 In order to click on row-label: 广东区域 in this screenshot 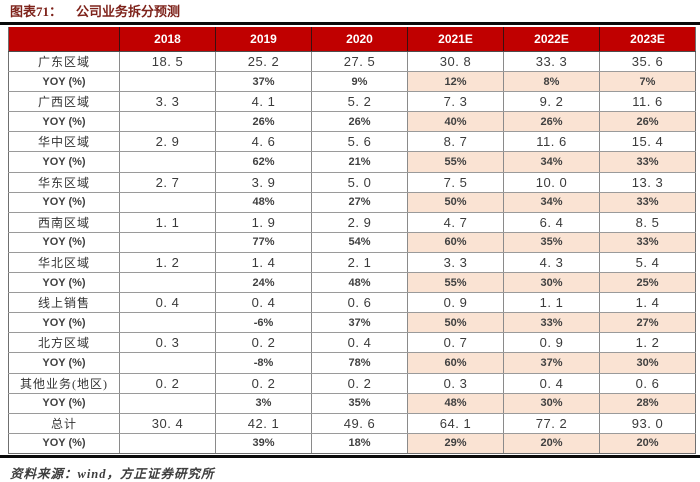, I will do `click(64, 62)`.